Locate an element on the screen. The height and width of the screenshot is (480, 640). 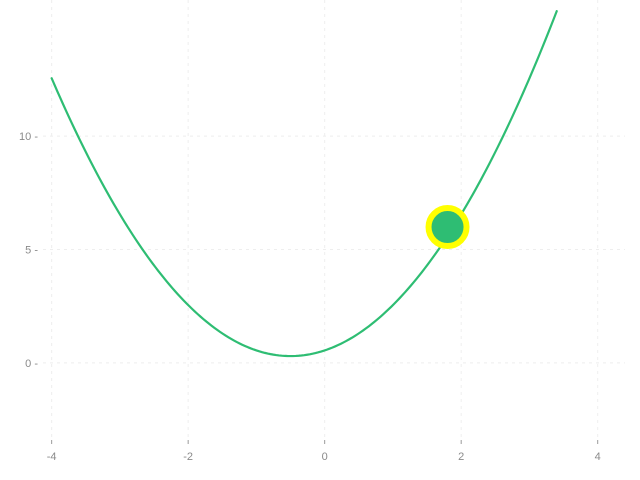
highlight-point is located at coordinates (447, 227).